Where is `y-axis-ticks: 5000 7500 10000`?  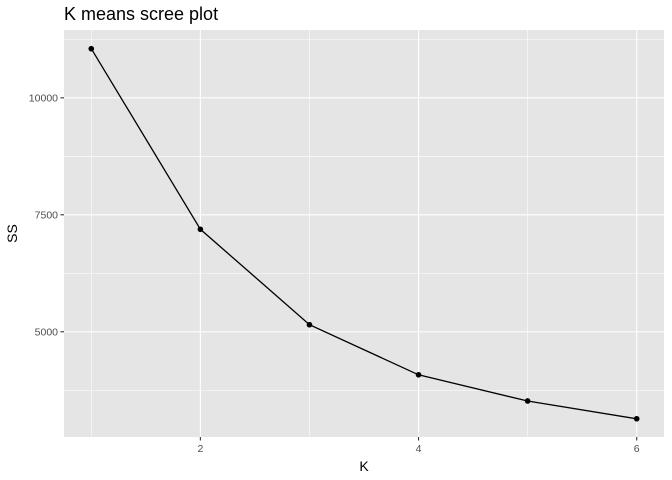
y-axis-ticks: 5000 7500 10000 is located at coordinates (46, 215).